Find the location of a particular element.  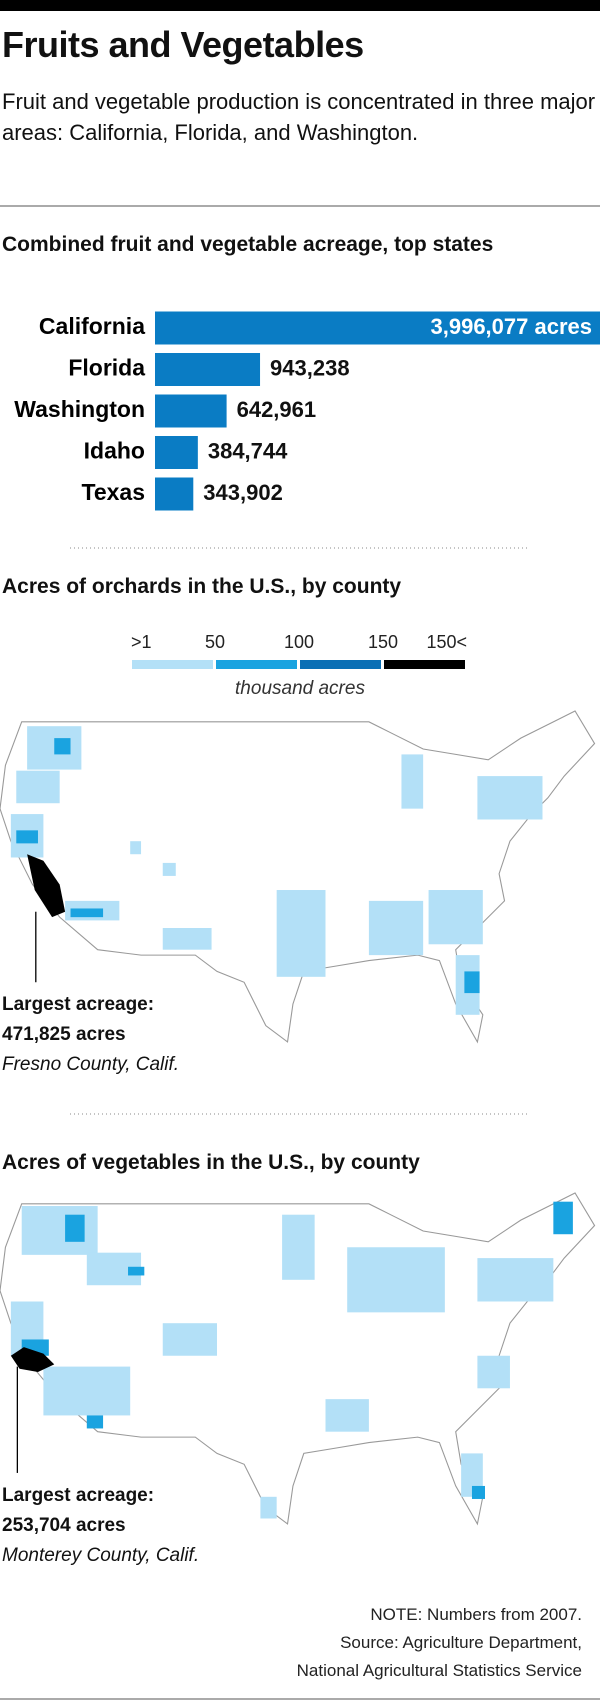

source: National Agricultural Statistics Service is located at coordinates (439, 1670).